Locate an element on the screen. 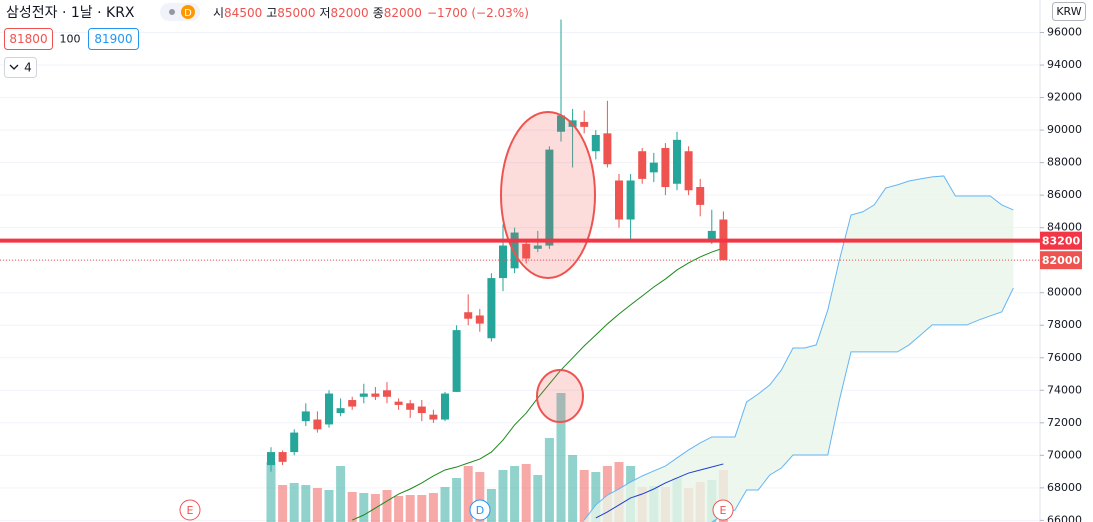 The image size is (1093, 522). y-tick-label: 90000 is located at coordinates (1064, 129).